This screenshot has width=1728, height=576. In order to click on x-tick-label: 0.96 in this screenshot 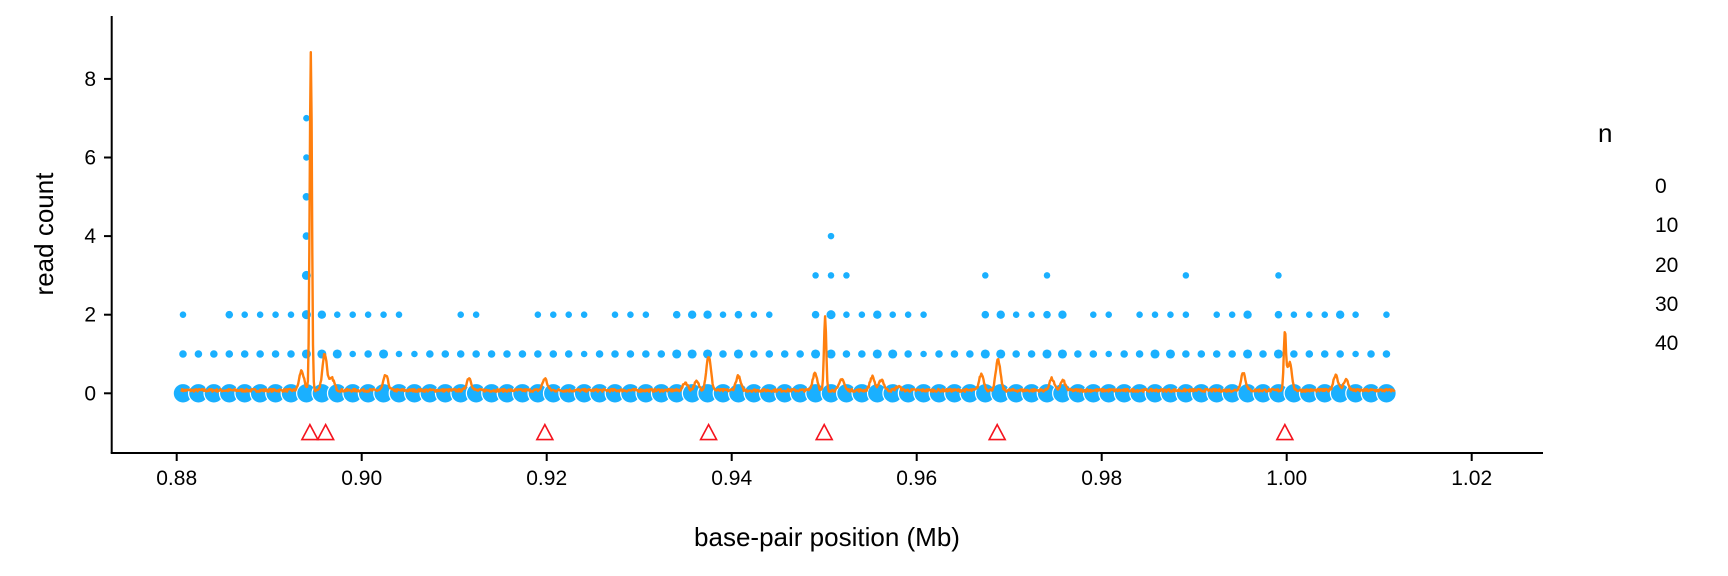, I will do `click(916, 478)`.